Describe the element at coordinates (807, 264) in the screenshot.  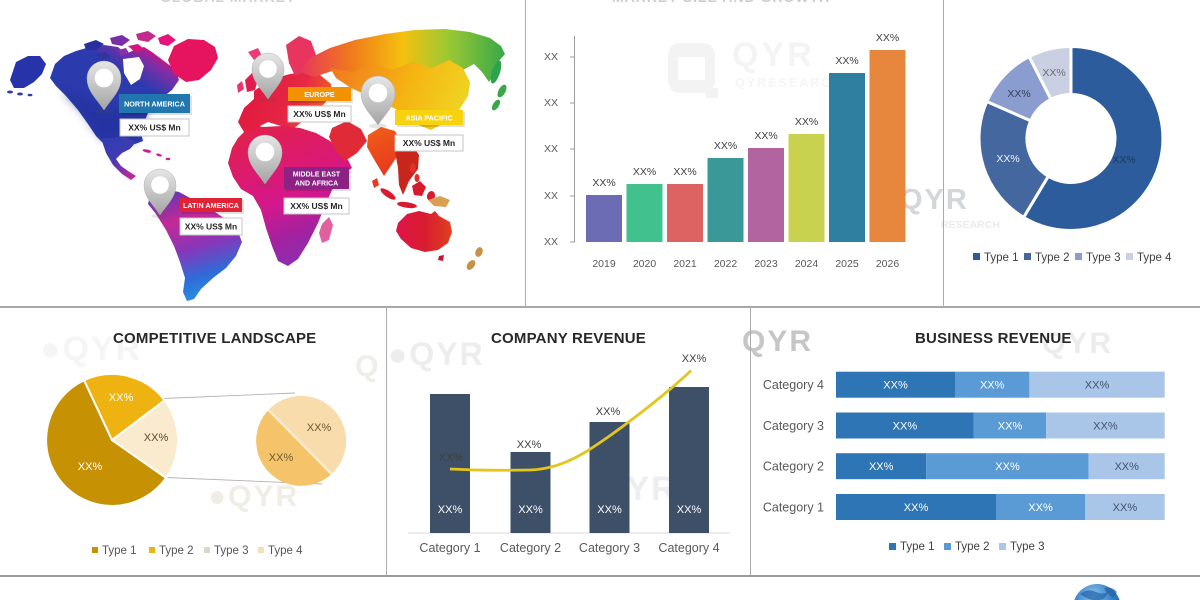
I see `svg-text: 2024` at that location.